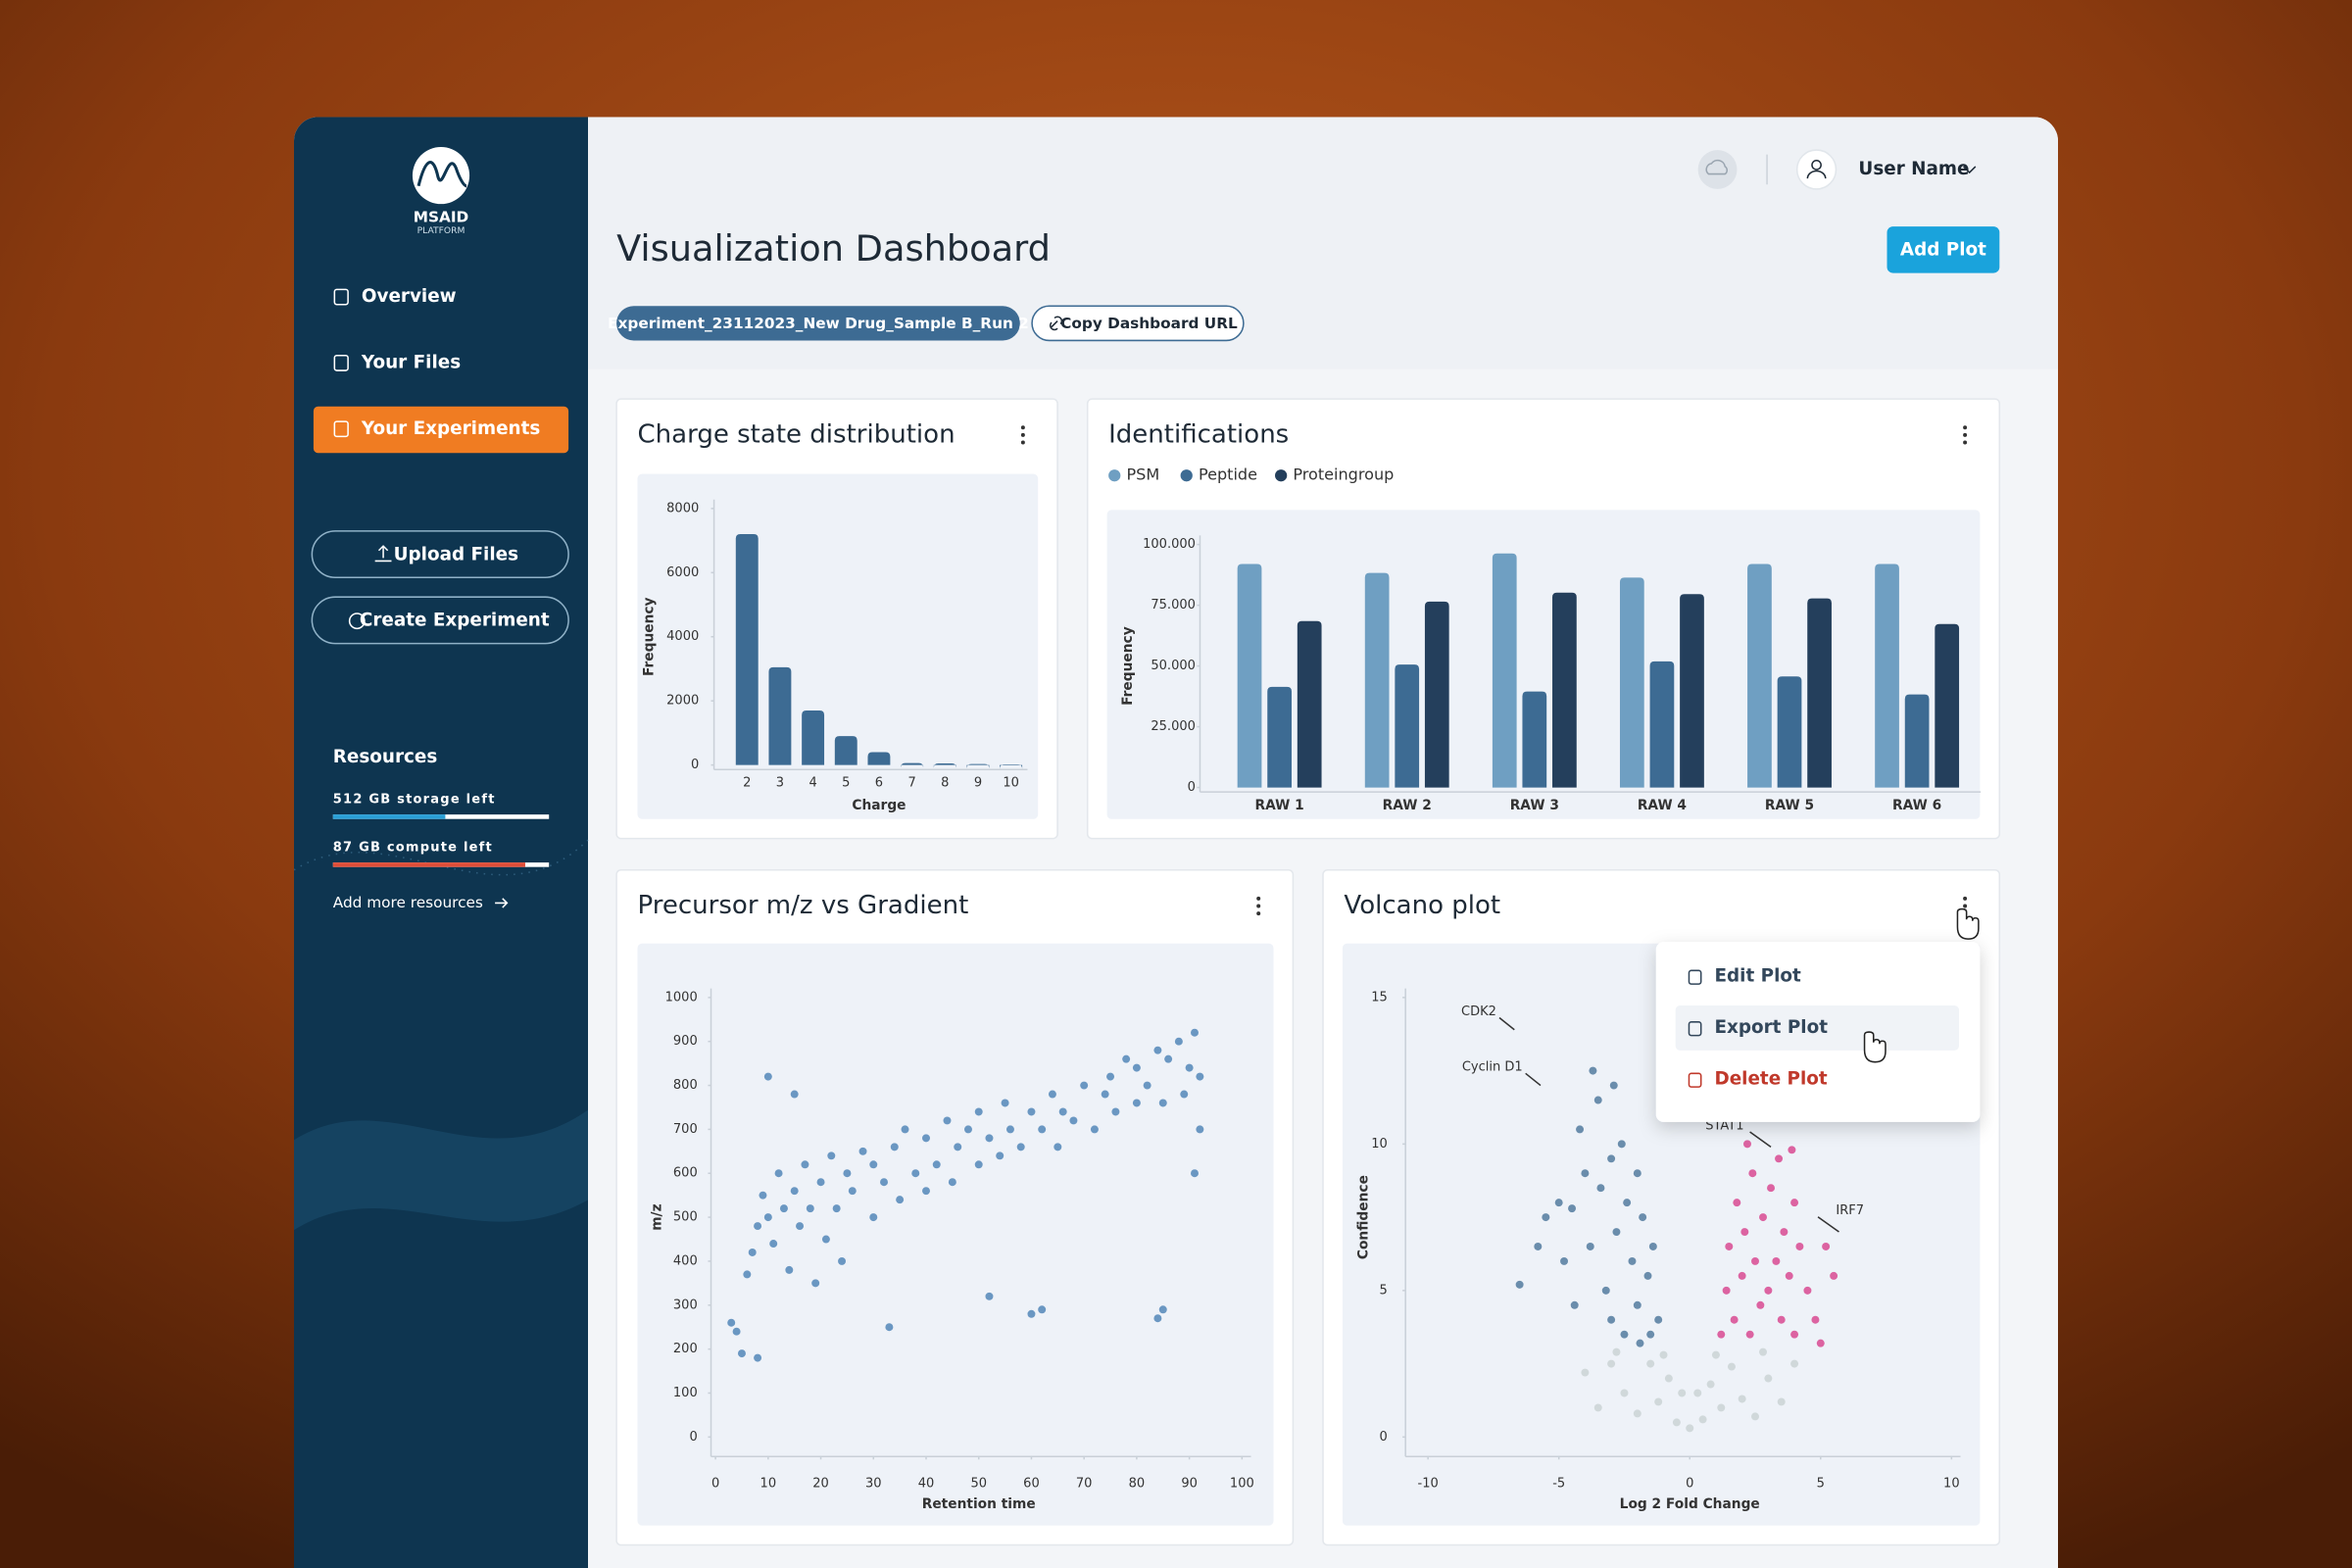  What do you see at coordinates (1816, 165) in the screenshot?
I see `avatar-head` at bounding box center [1816, 165].